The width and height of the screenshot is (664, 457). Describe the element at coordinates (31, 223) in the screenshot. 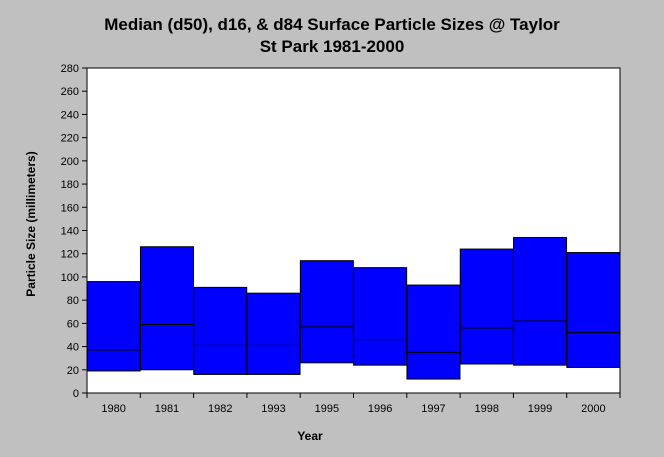

I see `y-axis-title: Particle Size (millimeters)` at that location.